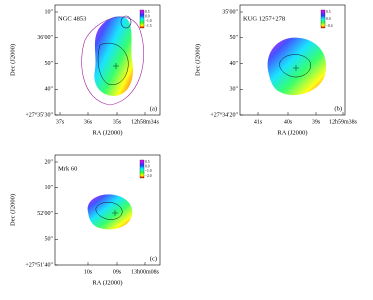 The image size is (373, 300). What do you see at coordinates (145, 272) in the screenshot?
I see `x-tick-label: 13h00m08s` at bounding box center [145, 272].